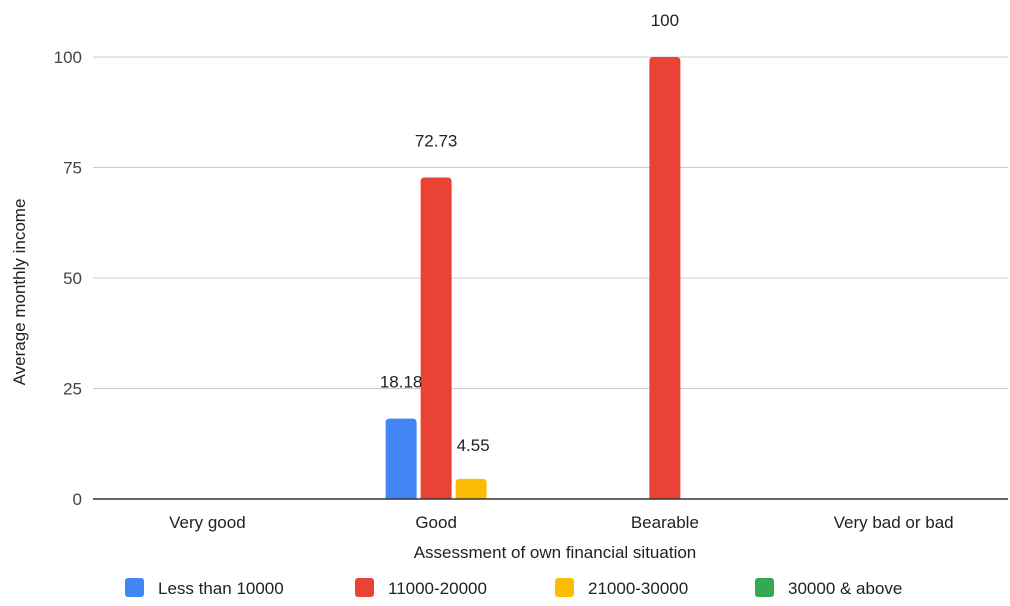 This screenshot has height=606, width=1010. I want to click on y-tick-labels: 0 25 50 75 100, so click(68, 278).